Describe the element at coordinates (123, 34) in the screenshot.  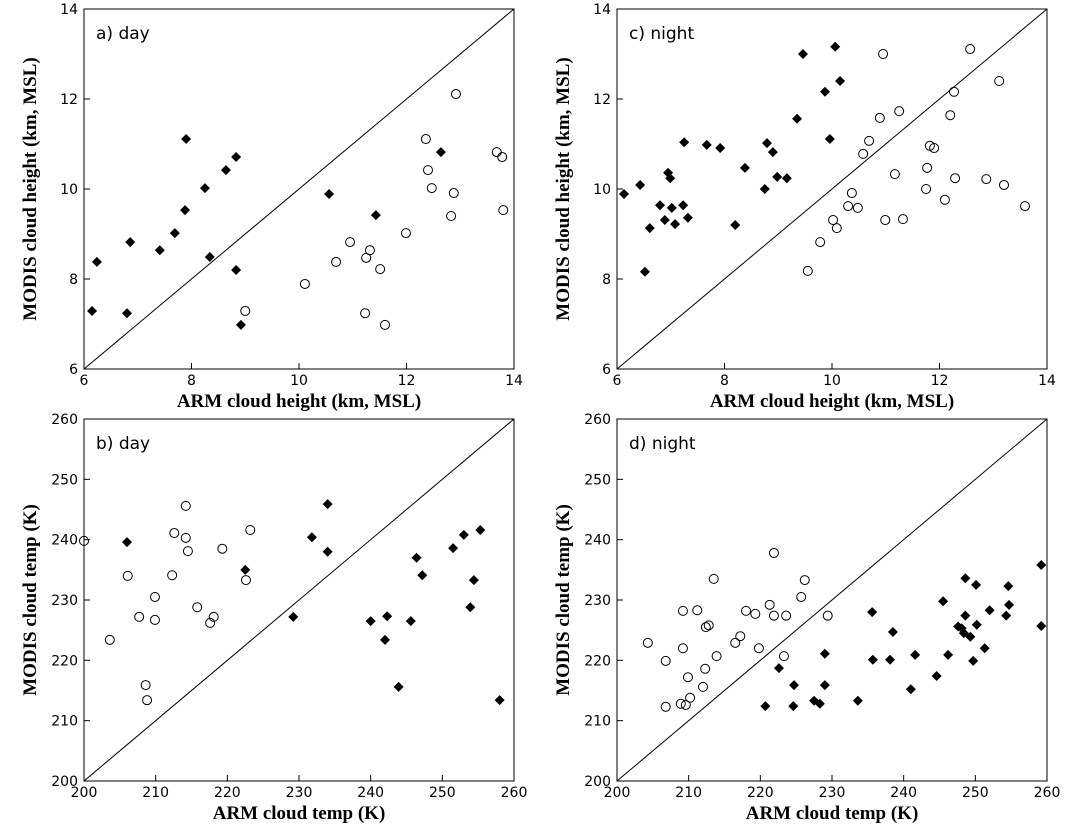
I see `panel-annotation: a) day` at that location.